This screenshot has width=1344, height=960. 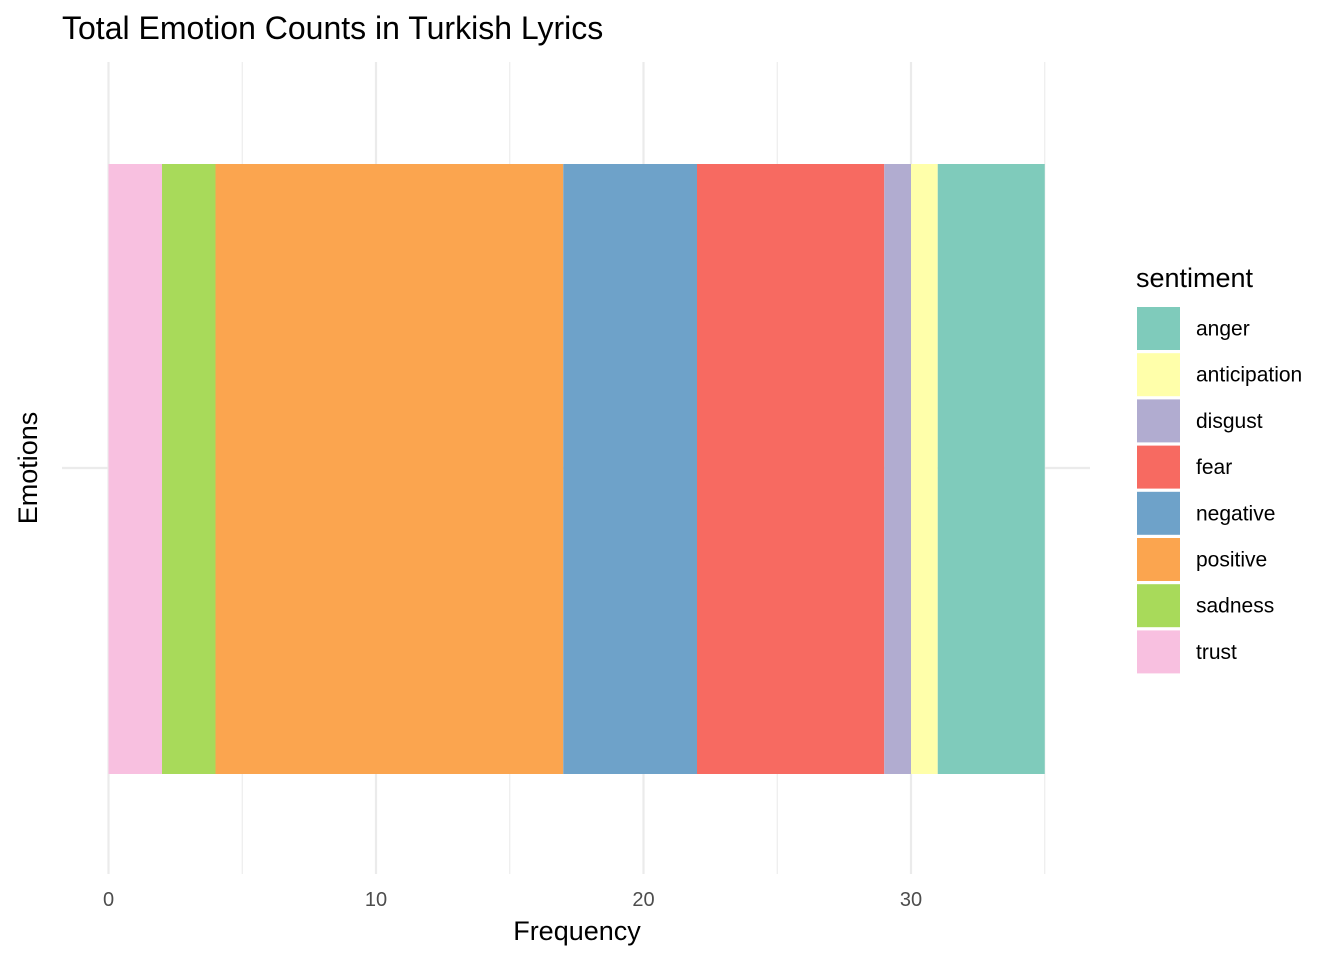 What do you see at coordinates (1229, 421) in the screenshot?
I see `legend-label-disgust: disgust` at bounding box center [1229, 421].